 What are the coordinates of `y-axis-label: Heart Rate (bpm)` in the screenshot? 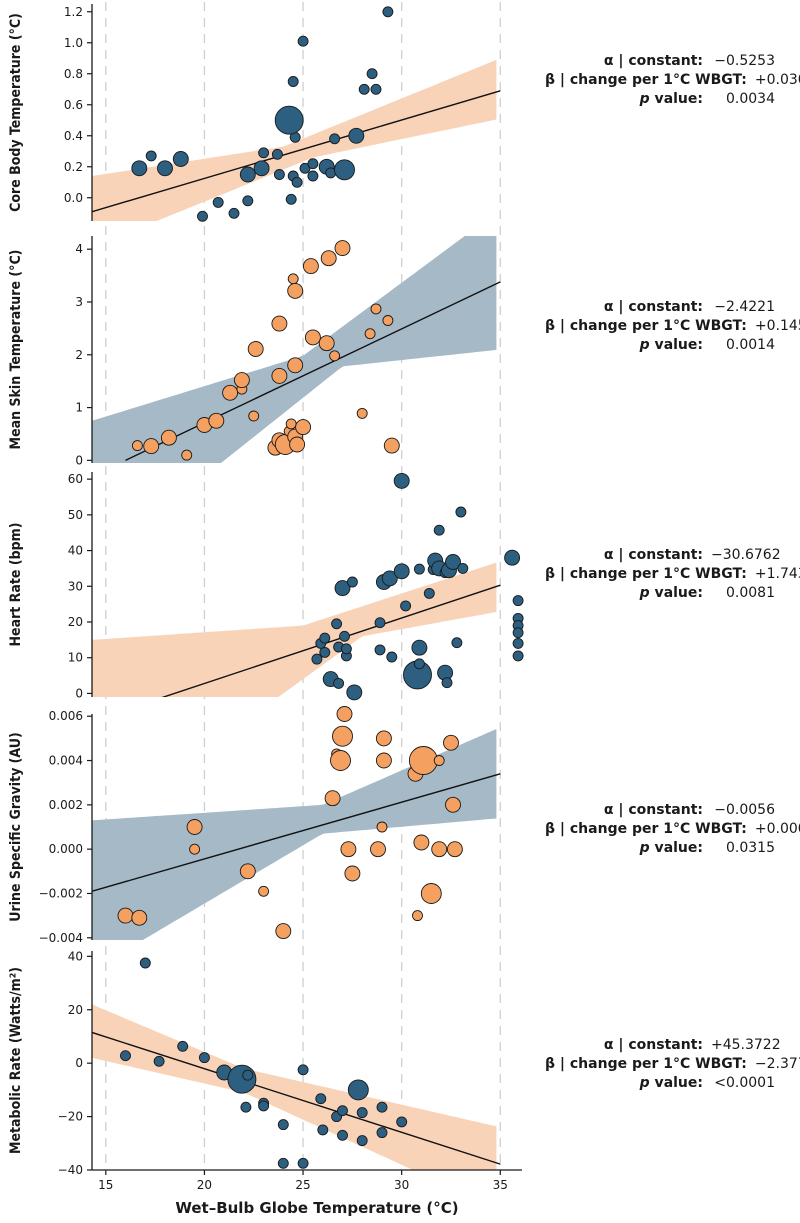 It's located at (16, 584).